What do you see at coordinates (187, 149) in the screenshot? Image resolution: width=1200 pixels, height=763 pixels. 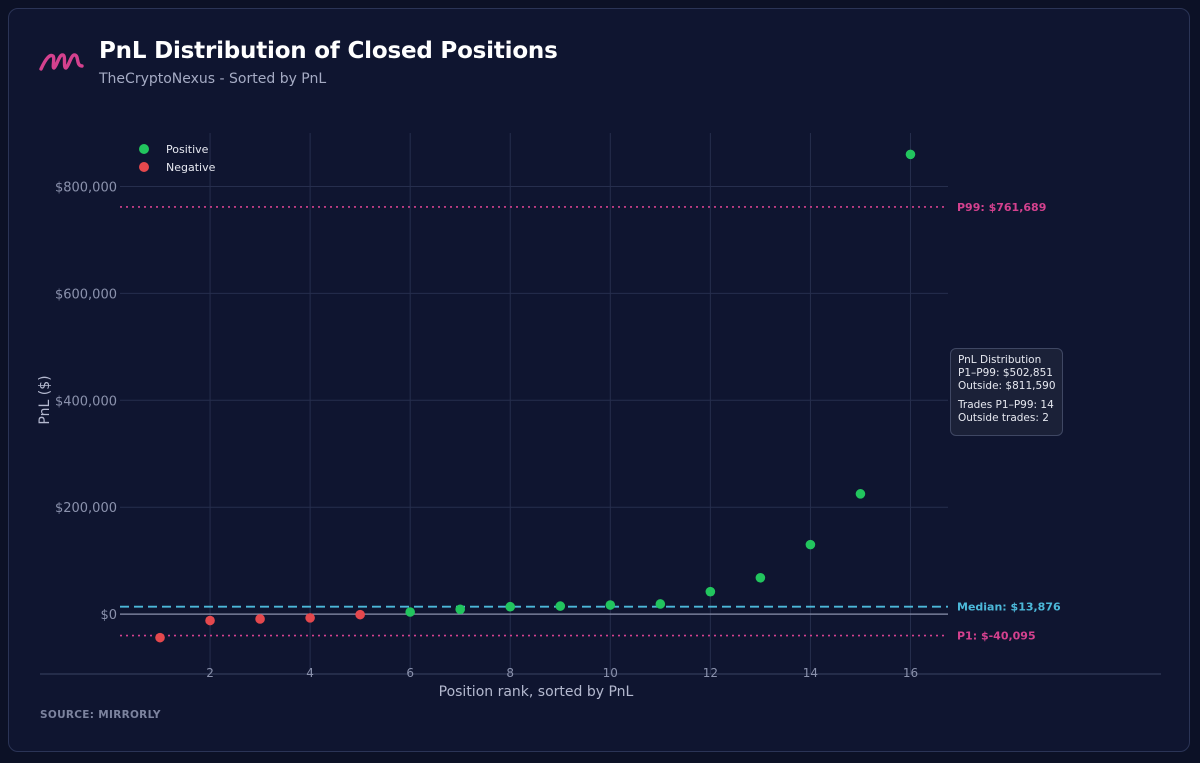 I see `legend-positive-label: Positive` at bounding box center [187, 149].